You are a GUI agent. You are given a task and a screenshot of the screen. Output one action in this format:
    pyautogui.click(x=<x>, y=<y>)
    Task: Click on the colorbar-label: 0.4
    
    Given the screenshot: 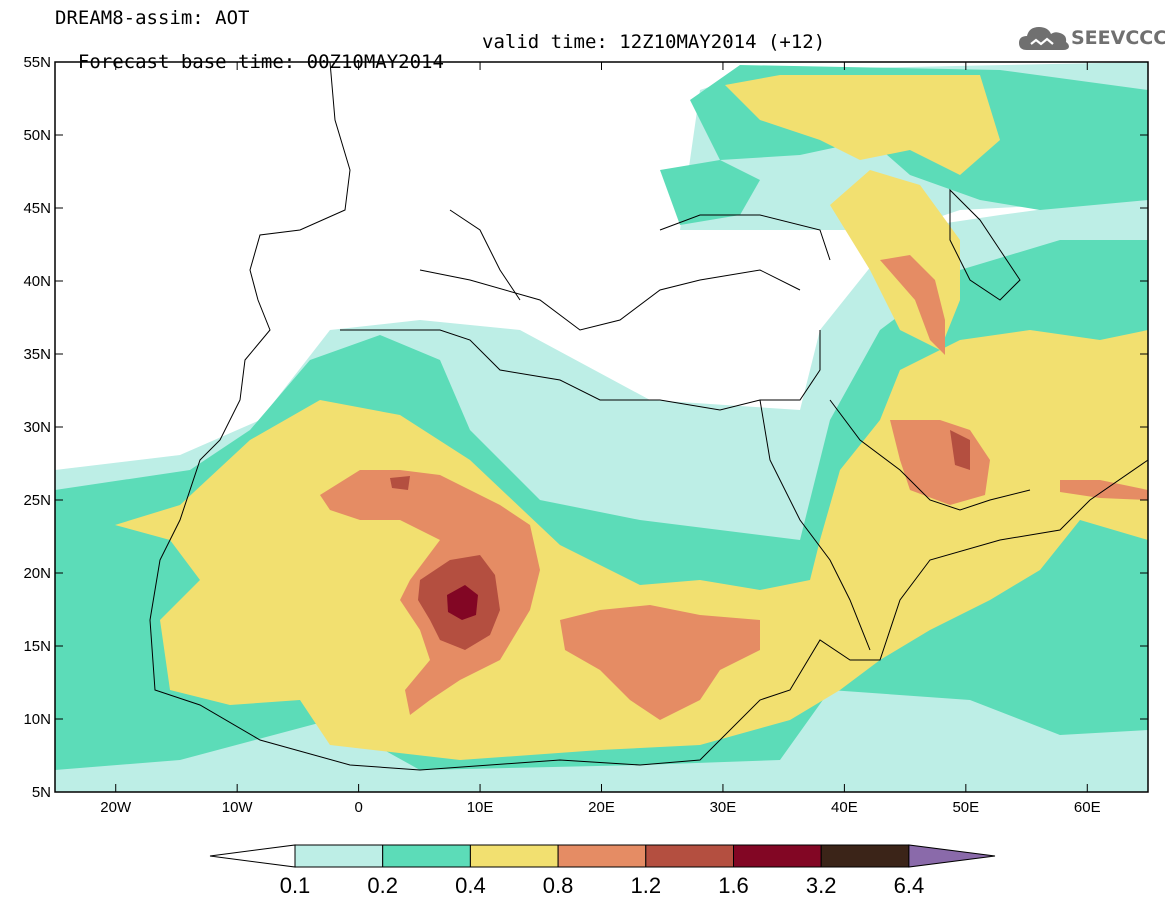 What is the action you would take?
    pyautogui.click(x=470, y=885)
    